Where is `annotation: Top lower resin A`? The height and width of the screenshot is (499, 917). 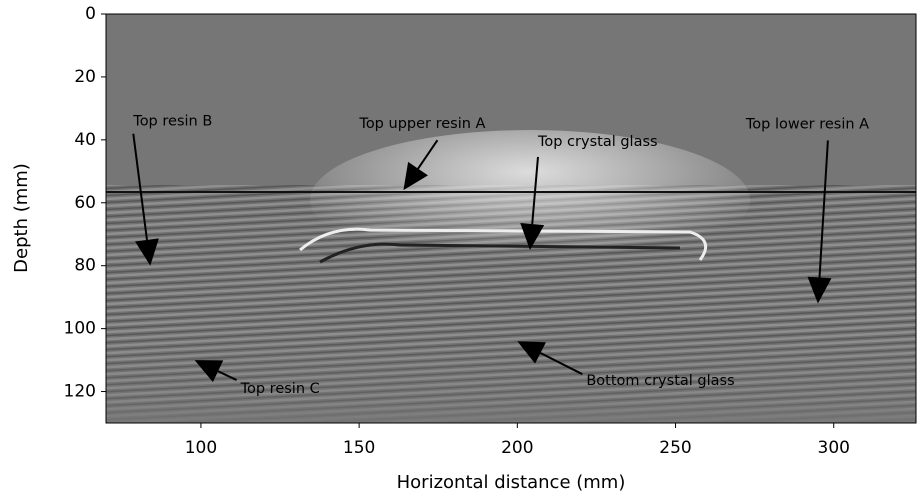
annotation: Top lower resin A is located at coordinates (807, 124).